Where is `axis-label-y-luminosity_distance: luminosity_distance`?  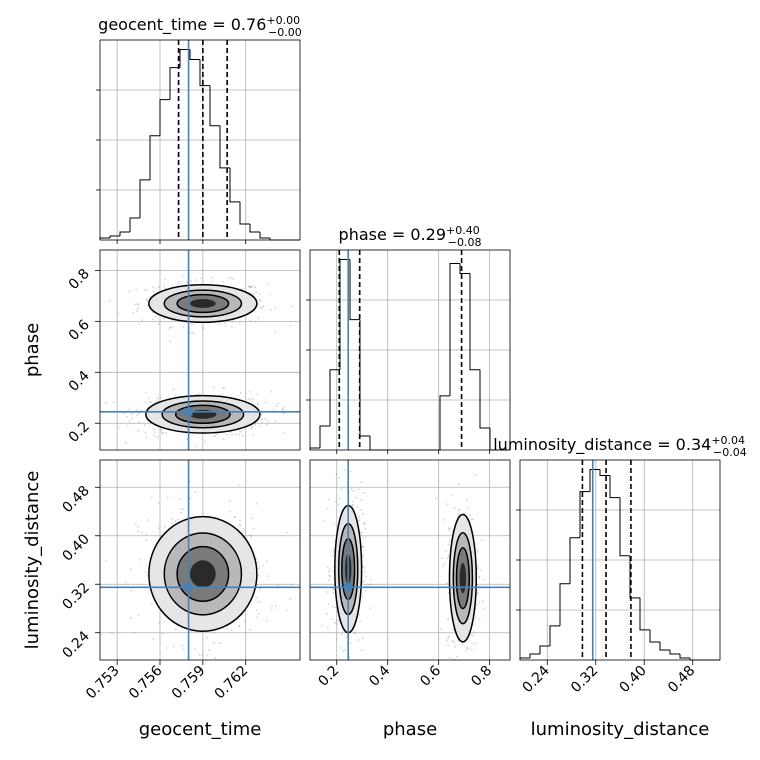 axis-label-y-luminosity_distance: luminosity_distance is located at coordinates (32, 560).